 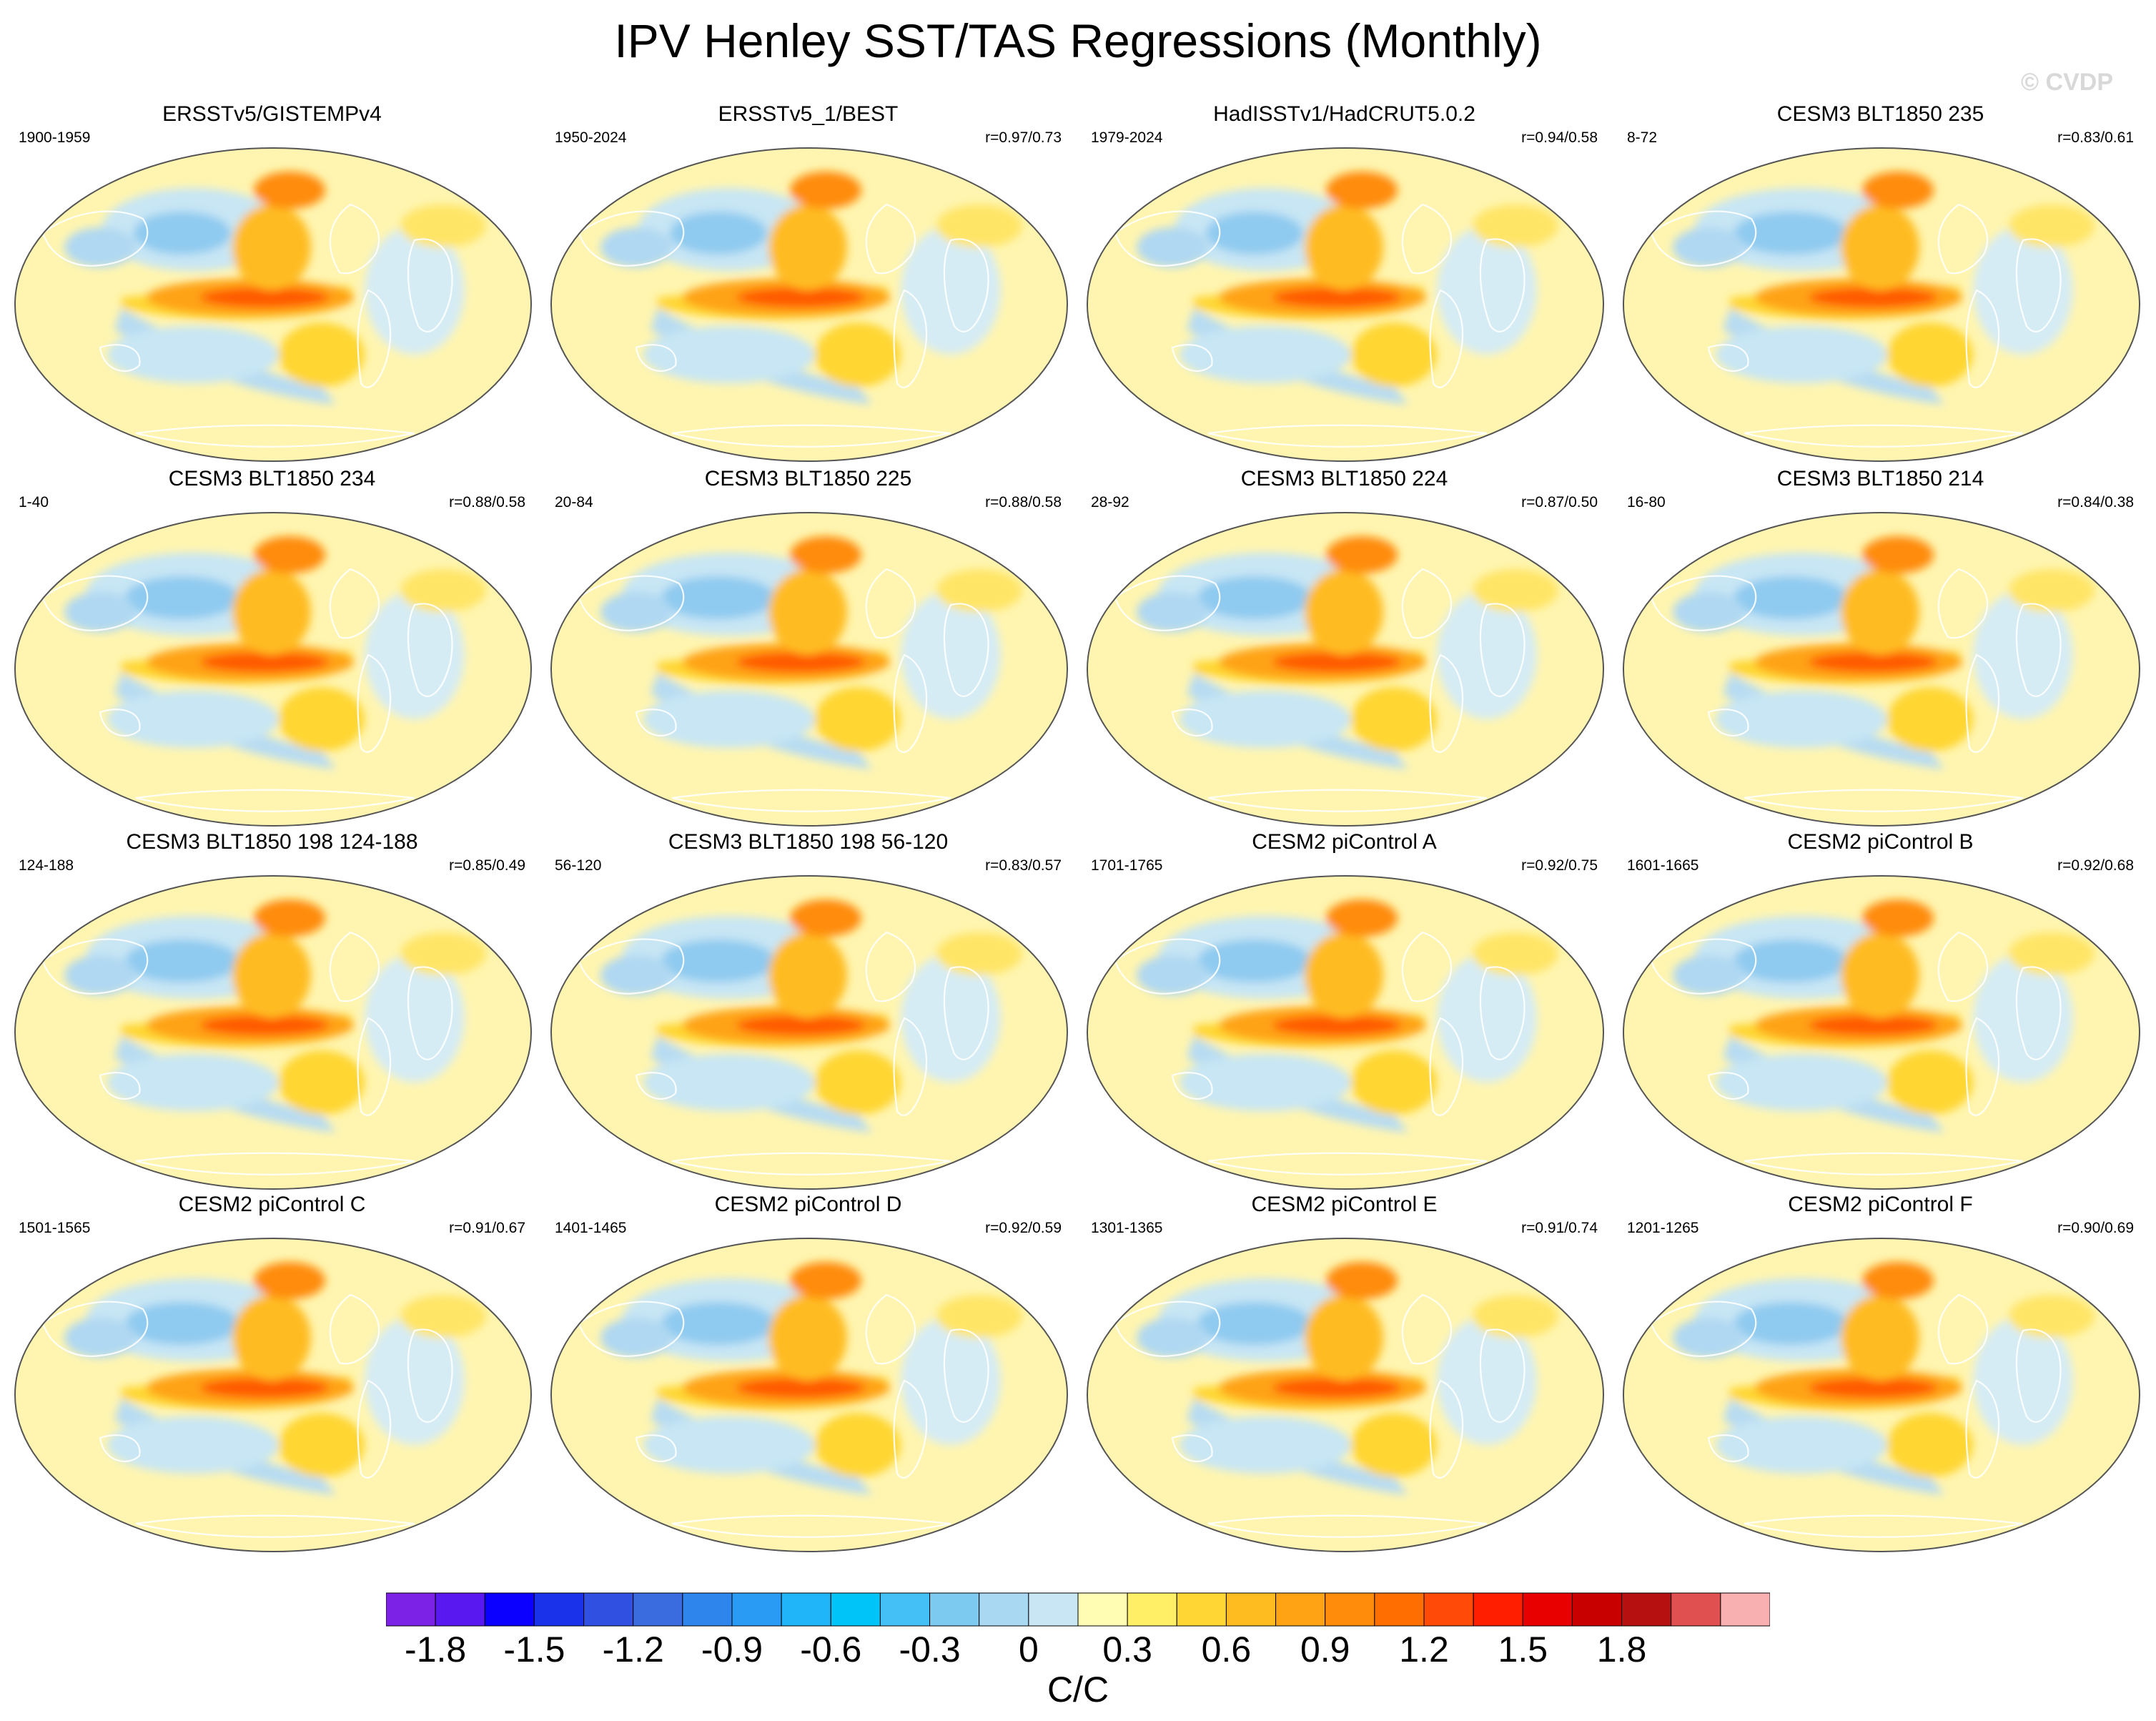 I want to click on panel-title: CESM3 BLT1850 198 124-188, so click(x=272, y=842).